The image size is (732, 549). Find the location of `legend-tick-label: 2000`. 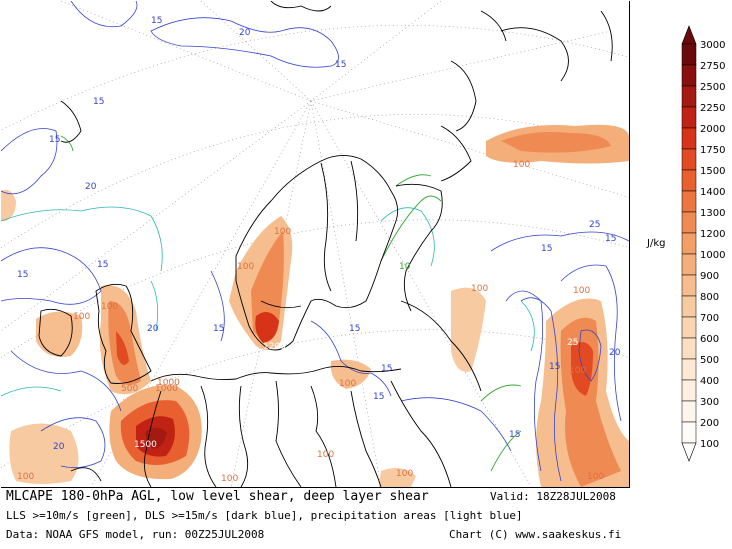

legend-tick-label: 2000 is located at coordinates (712, 129).